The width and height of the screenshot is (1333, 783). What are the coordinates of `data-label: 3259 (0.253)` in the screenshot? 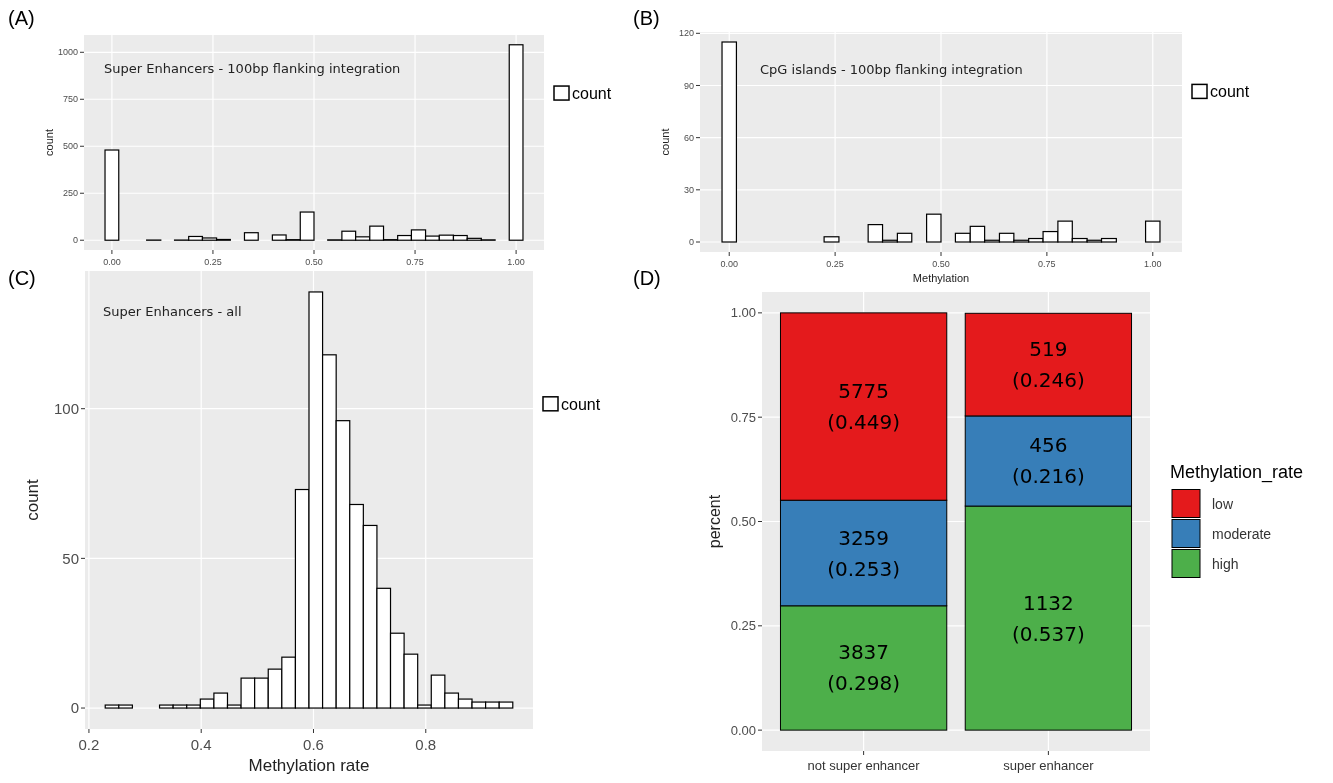 It's located at (864, 553).